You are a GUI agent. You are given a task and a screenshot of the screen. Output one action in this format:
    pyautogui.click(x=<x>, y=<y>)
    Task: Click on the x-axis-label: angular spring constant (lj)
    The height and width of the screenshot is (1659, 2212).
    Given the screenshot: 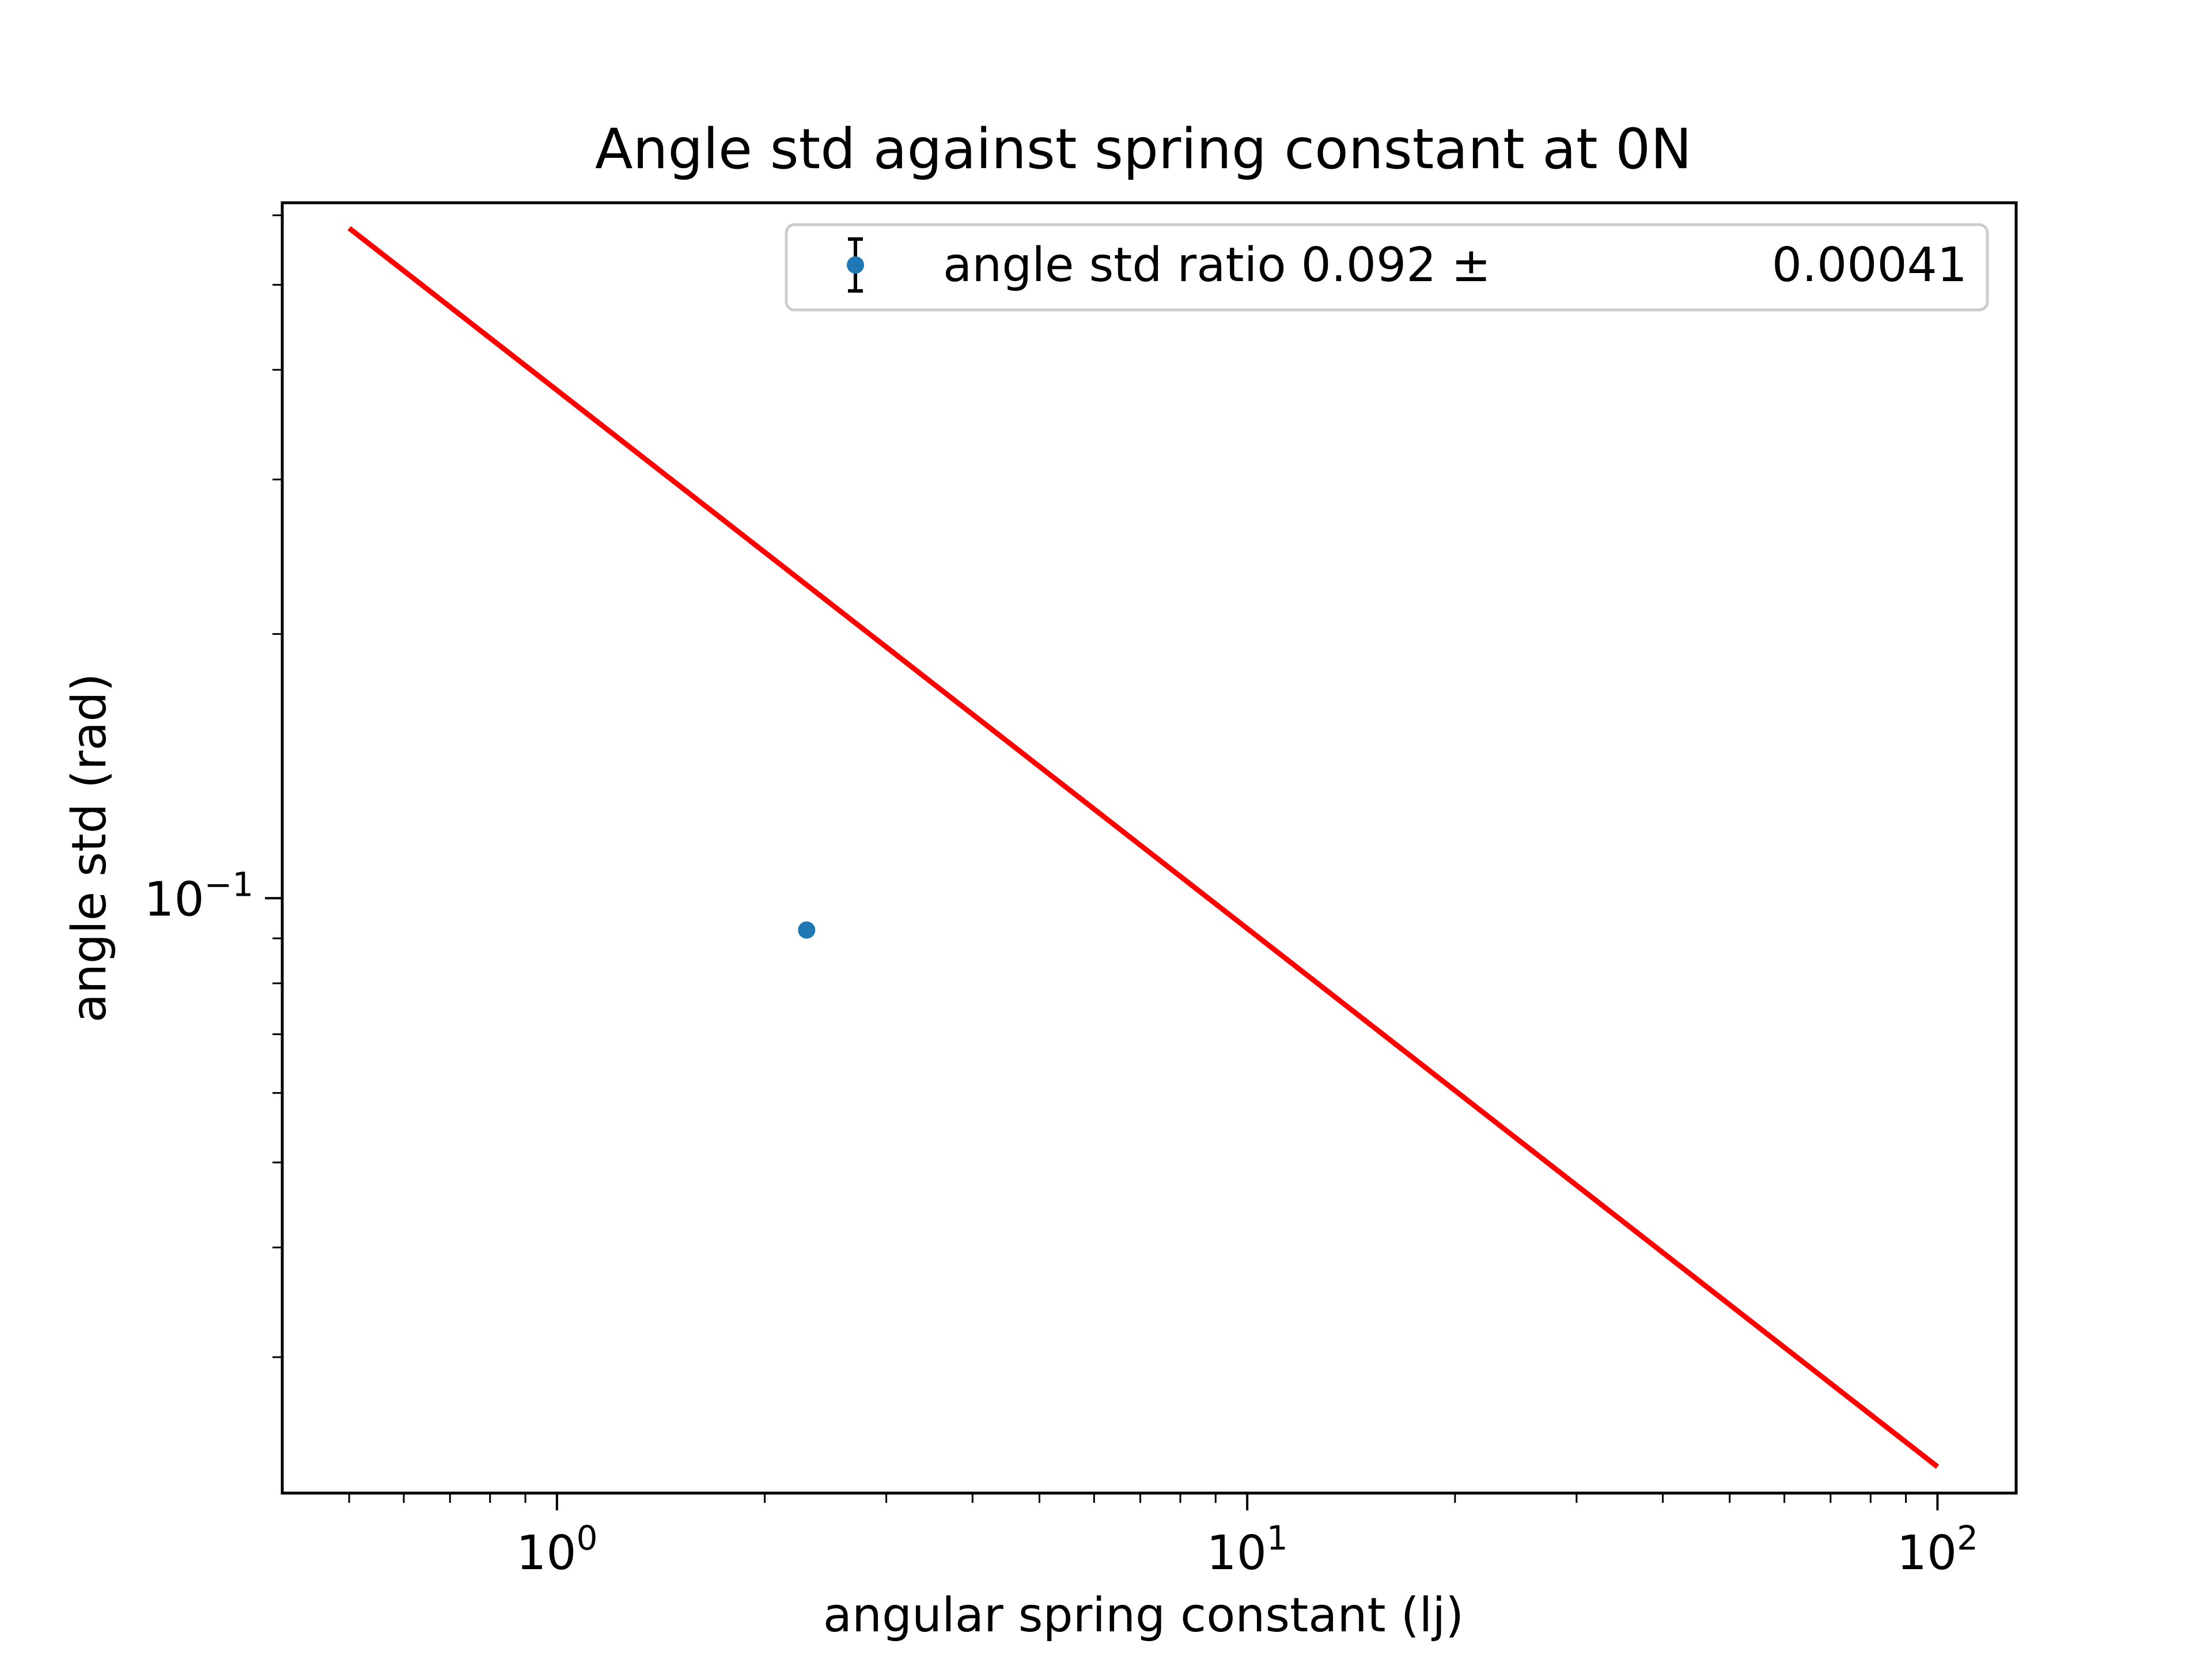 What is the action you would take?
    pyautogui.click(x=1143, y=1615)
    